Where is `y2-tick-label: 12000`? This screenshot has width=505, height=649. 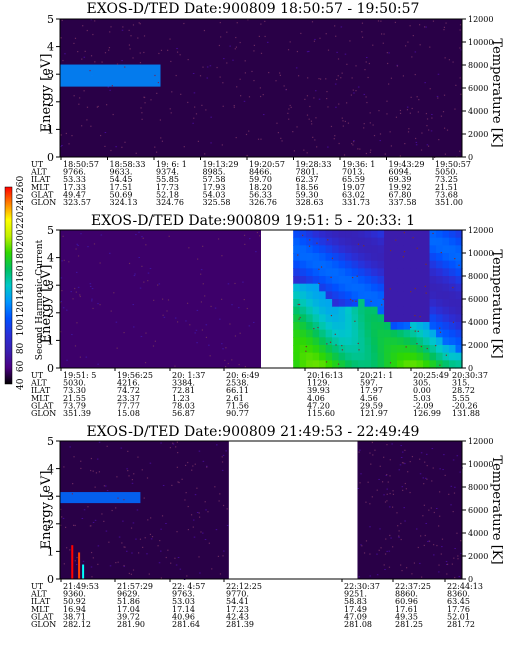
y2-tick-label: 12000 is located at coordinates (480, 441).